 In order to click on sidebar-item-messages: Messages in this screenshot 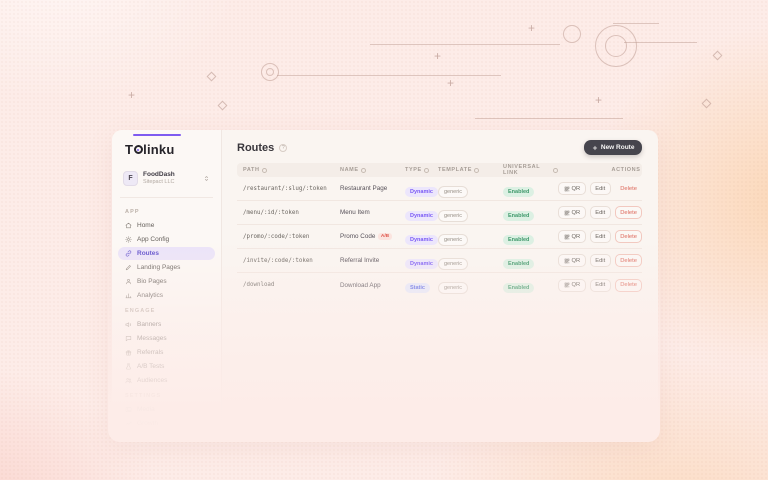, I will do `click(166, 338)`.